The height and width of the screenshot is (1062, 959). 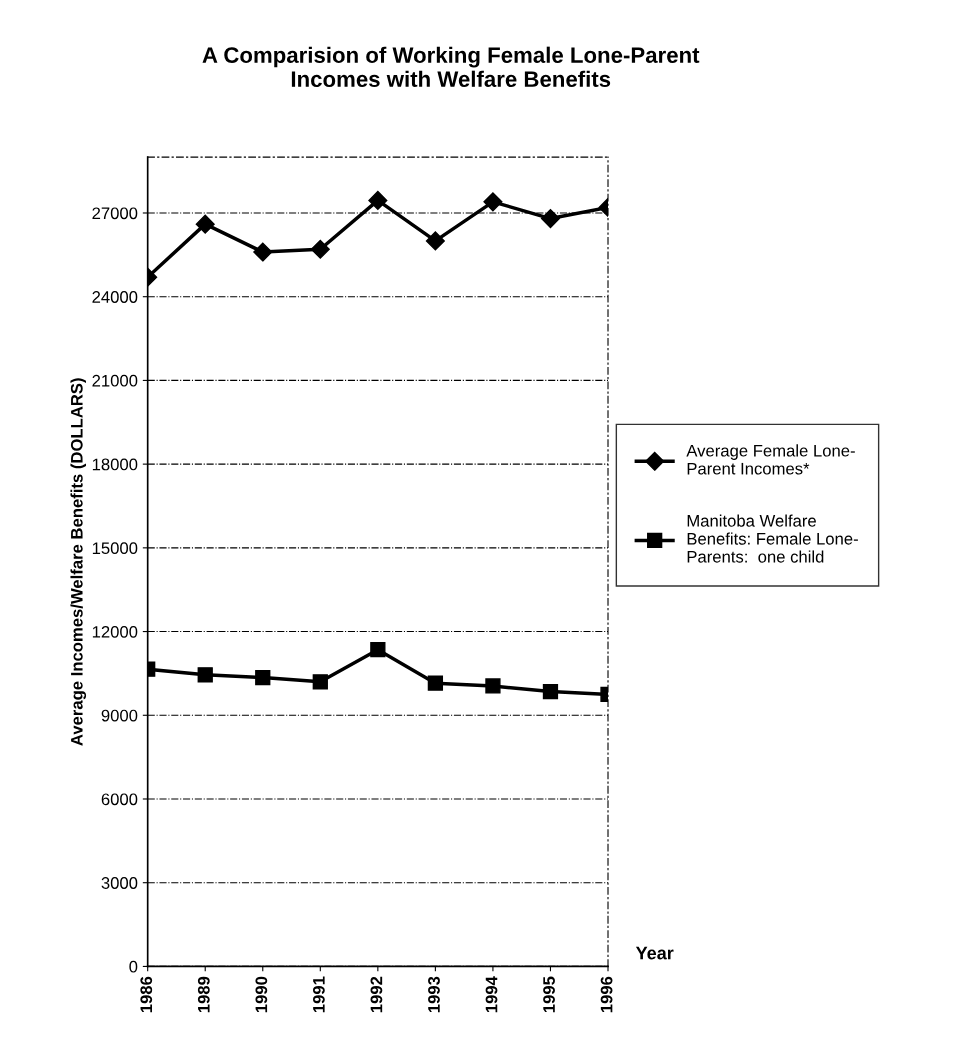 What do you see at coordinates (318, 994) in the screenshot?
I see `x-tick-label: 1991` at bounding box center [318, 994].